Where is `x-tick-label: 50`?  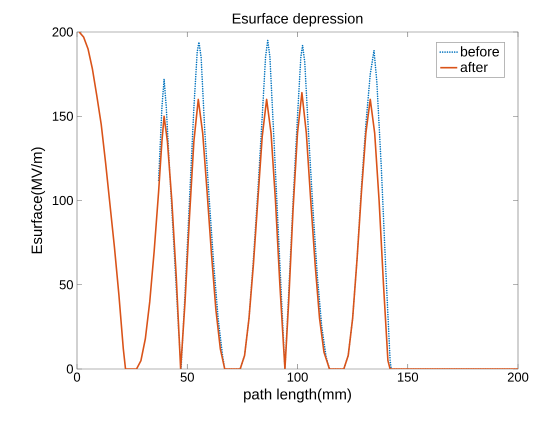 x-tick-label: 50 is located at coordinates (187, 377).